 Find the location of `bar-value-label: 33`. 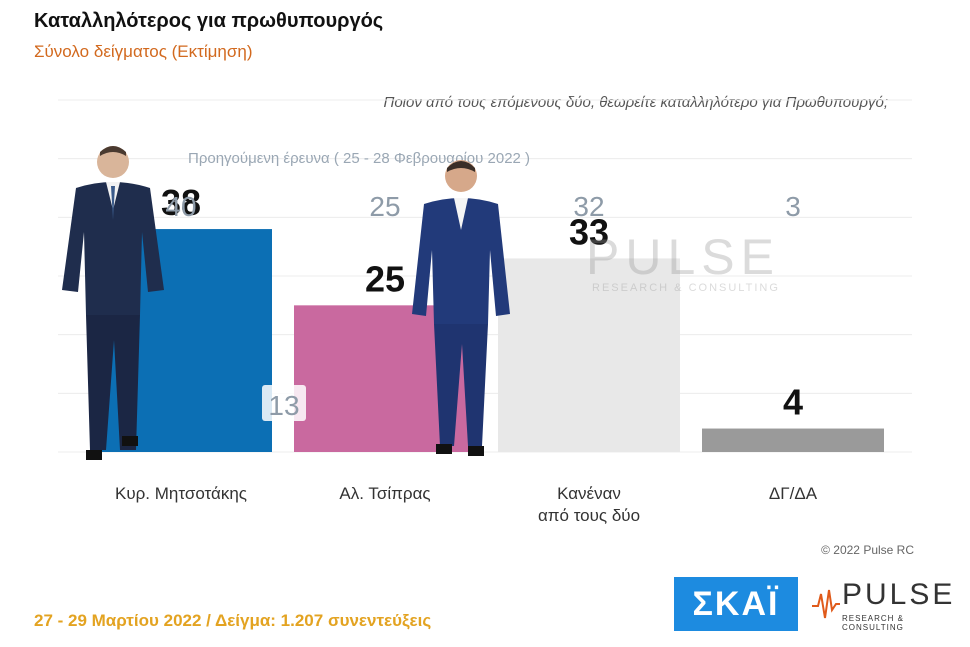

bar-value-label: 33 is located at coordinates (589, 231).